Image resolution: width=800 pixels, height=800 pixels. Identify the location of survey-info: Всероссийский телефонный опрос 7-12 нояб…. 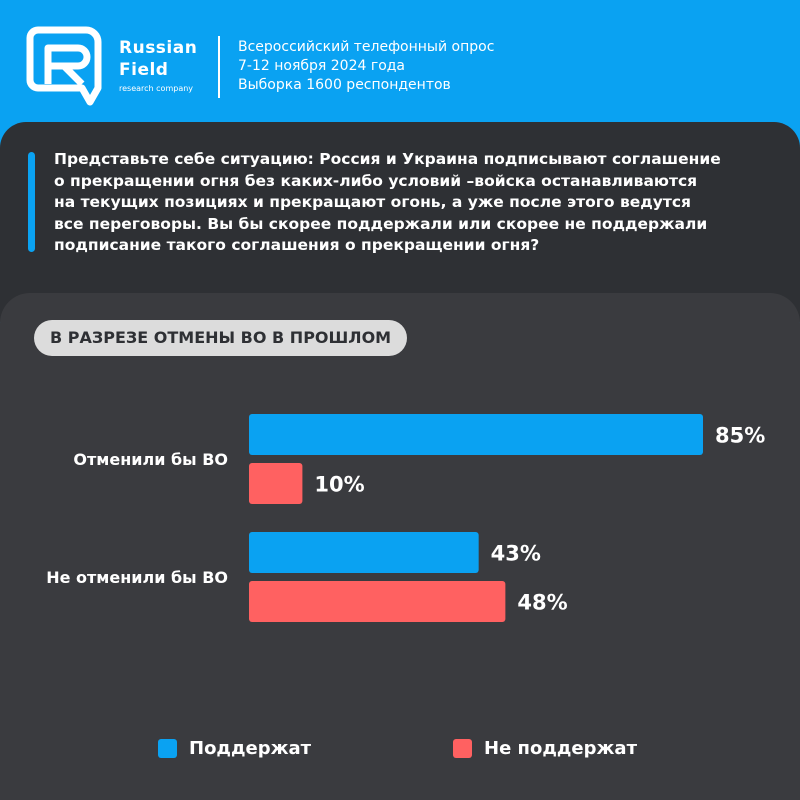
(366, 66).